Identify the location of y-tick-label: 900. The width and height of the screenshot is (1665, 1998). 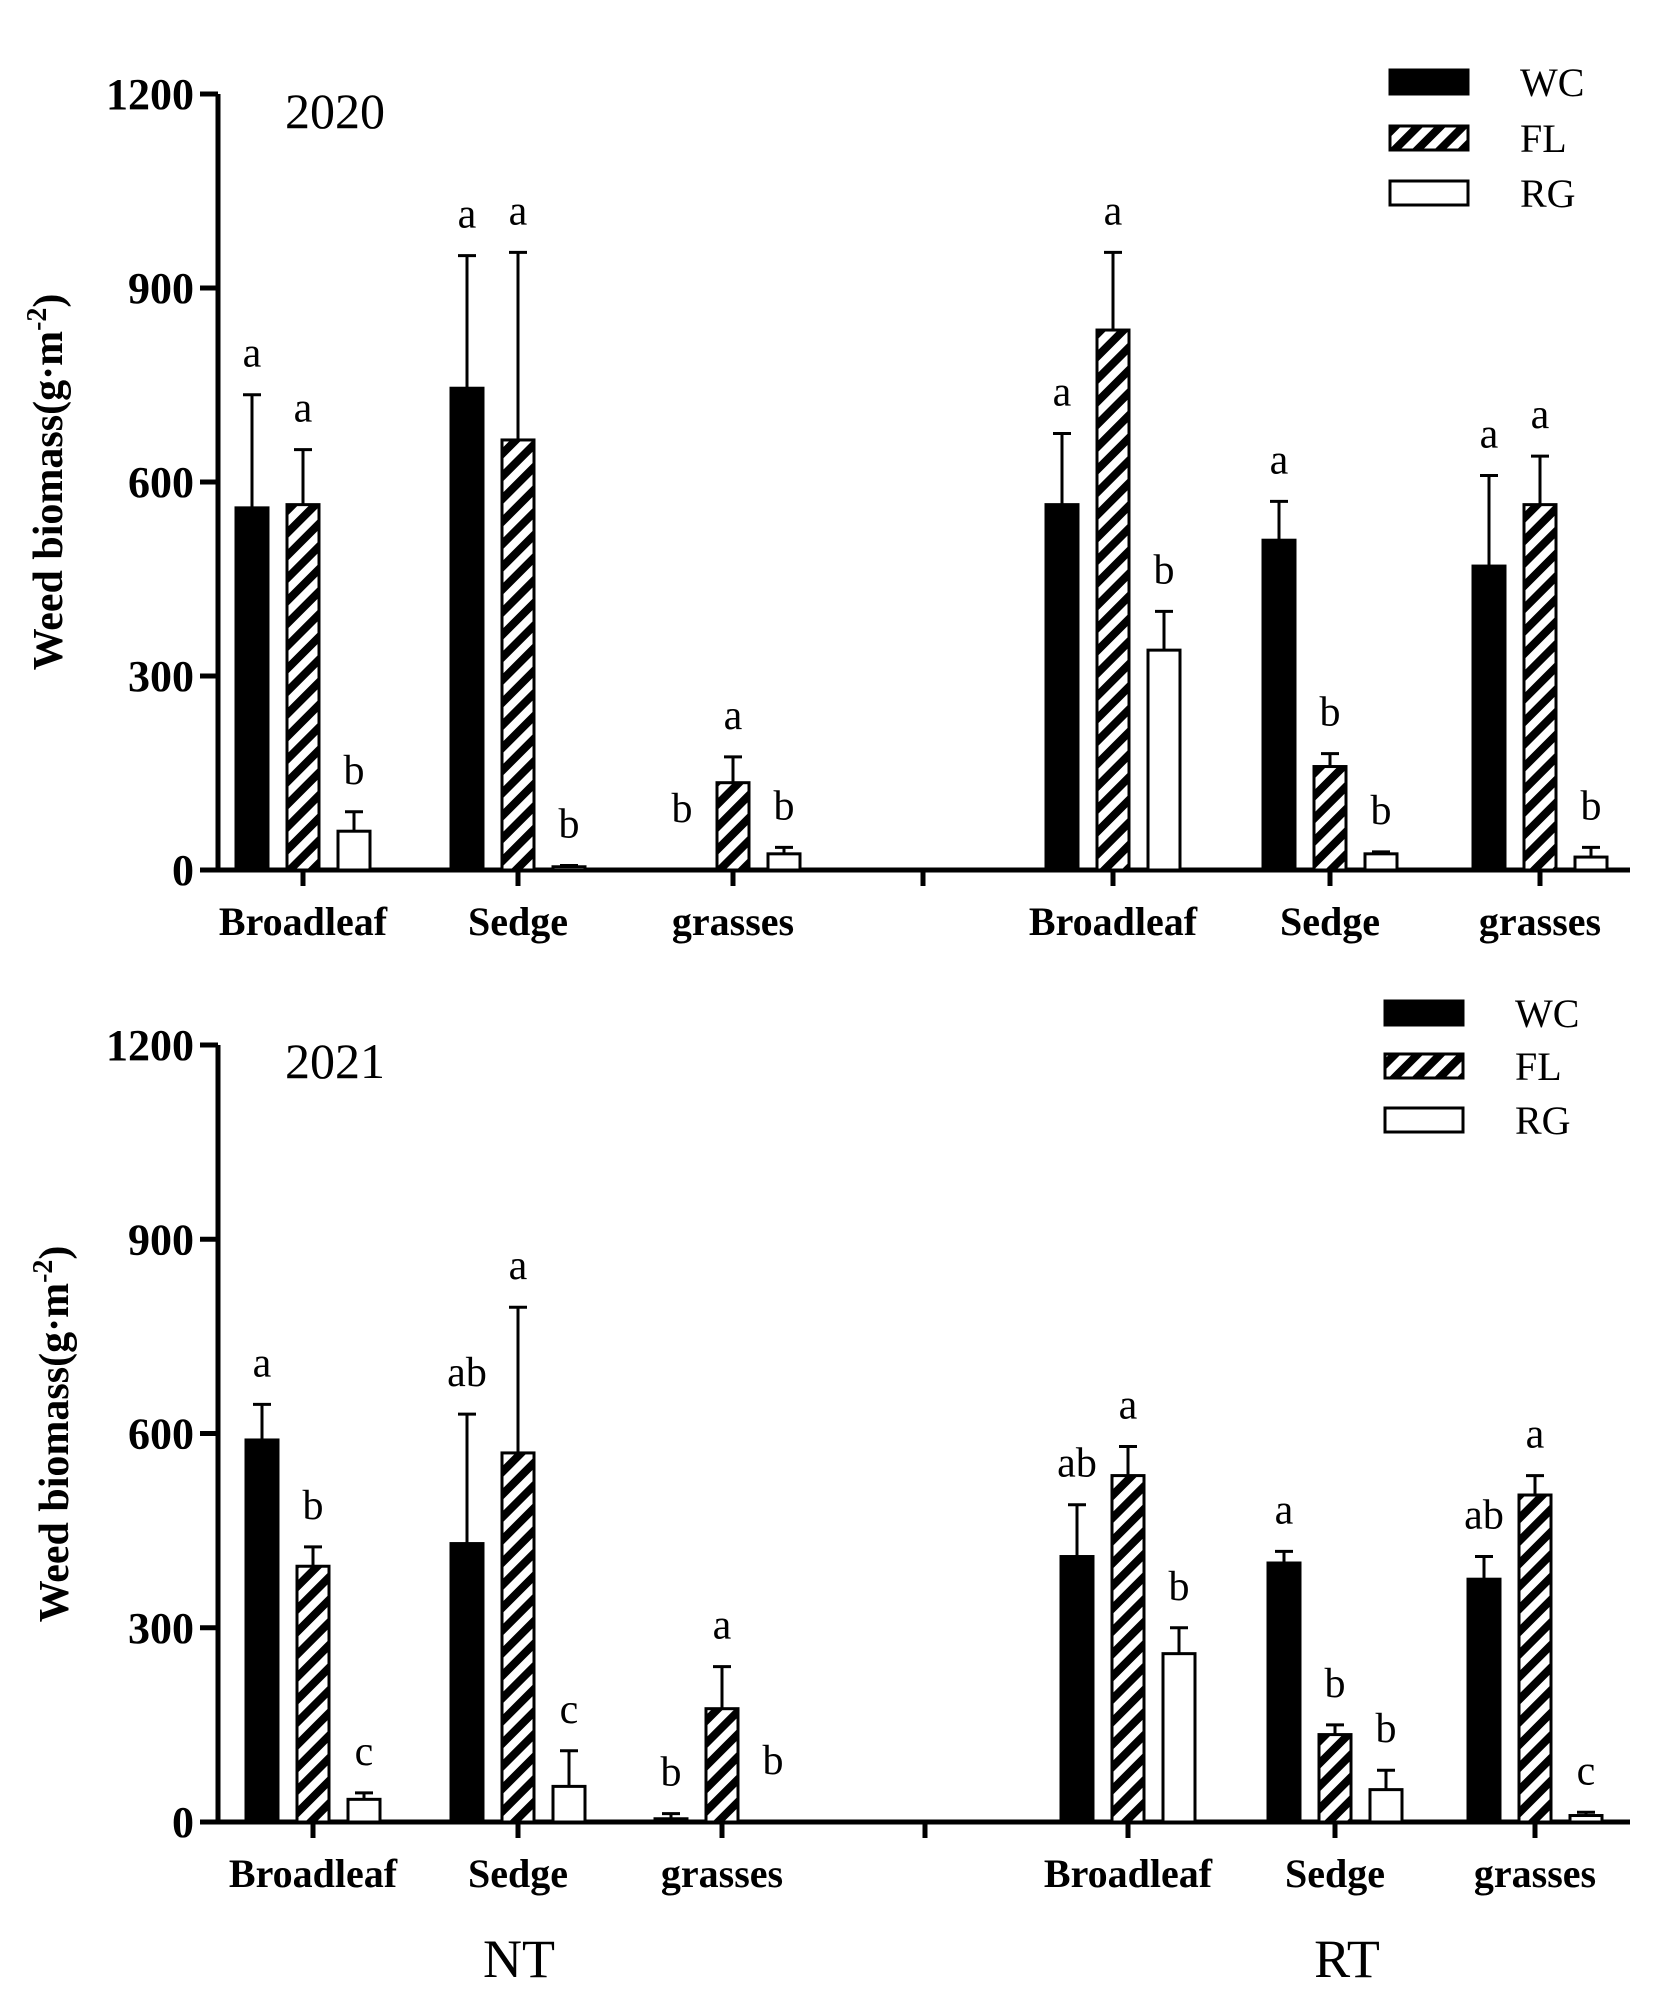
(161, 288).